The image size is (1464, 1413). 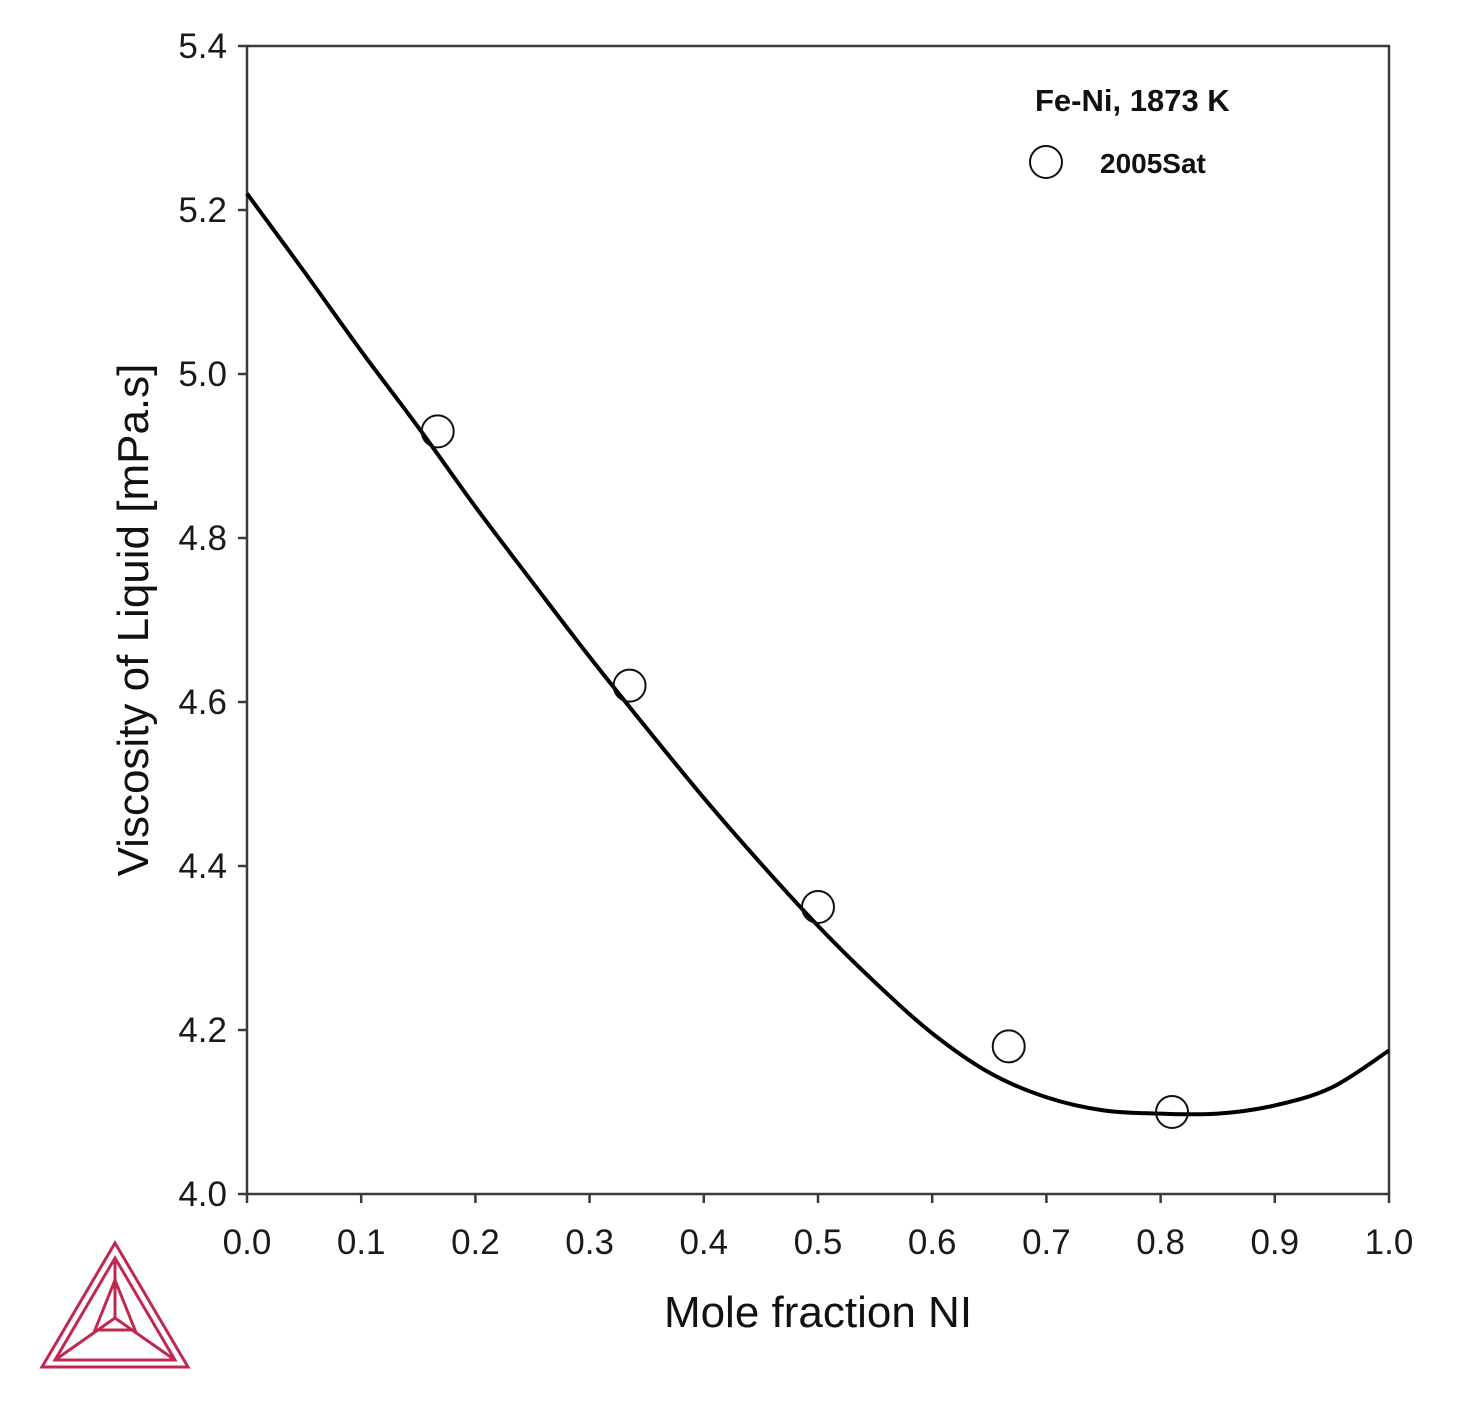 I want to click on legend-marker-circle, so click(x=1046, y=162).